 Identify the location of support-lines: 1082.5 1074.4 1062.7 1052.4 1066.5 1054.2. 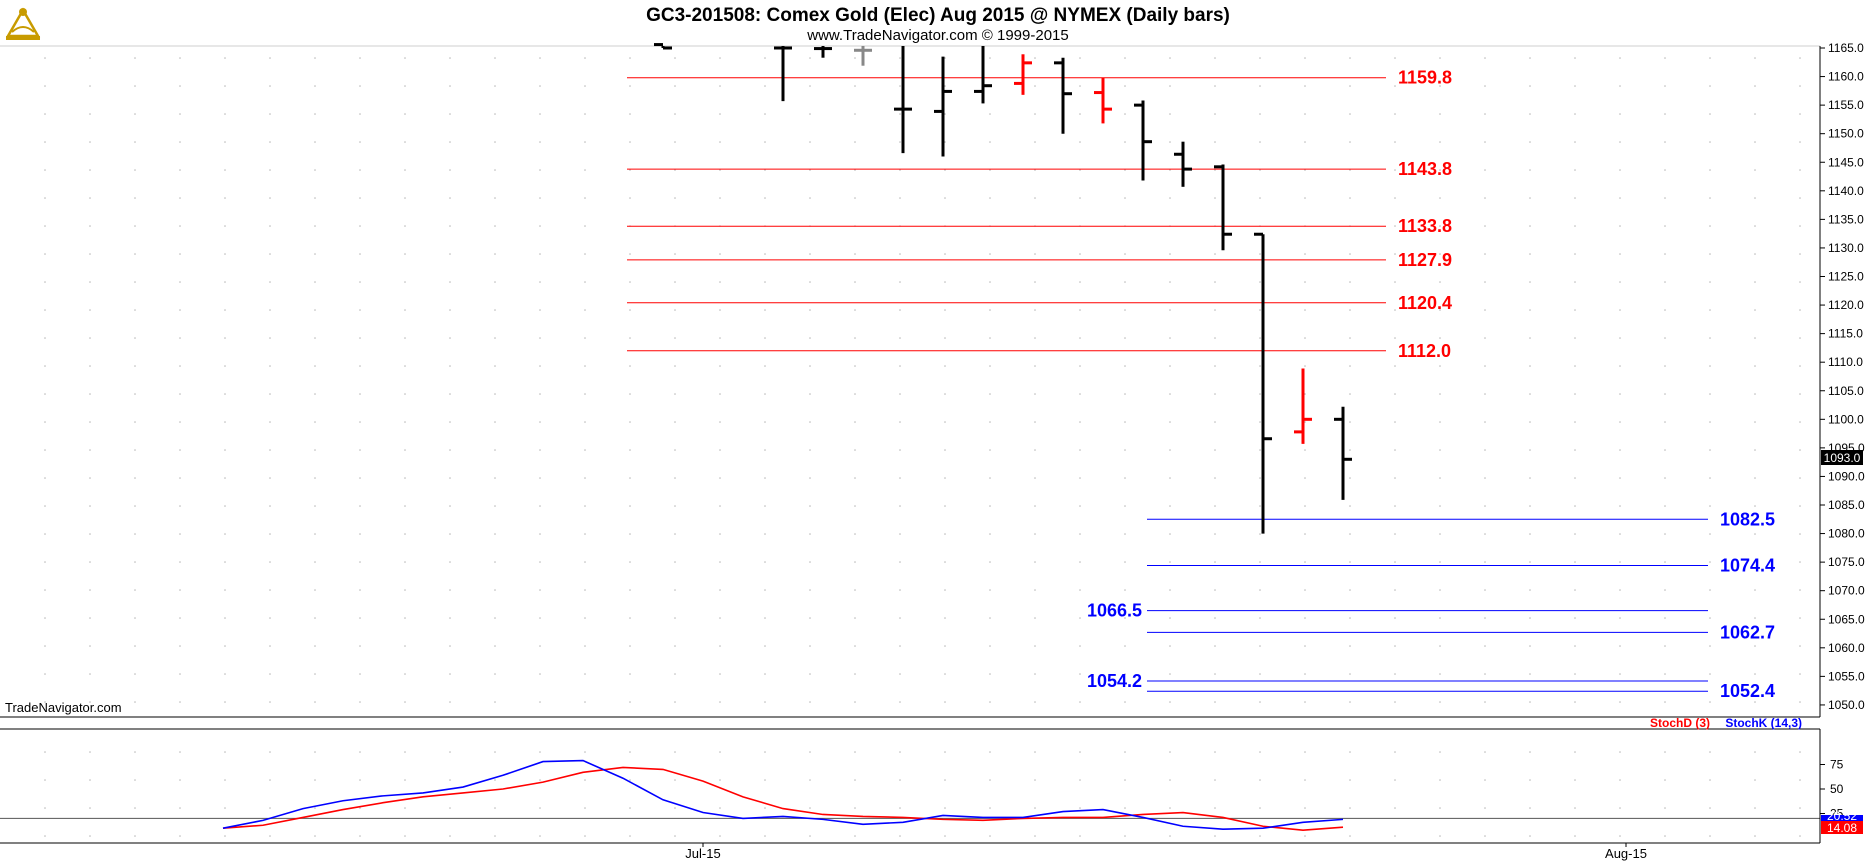
(1431, 605).